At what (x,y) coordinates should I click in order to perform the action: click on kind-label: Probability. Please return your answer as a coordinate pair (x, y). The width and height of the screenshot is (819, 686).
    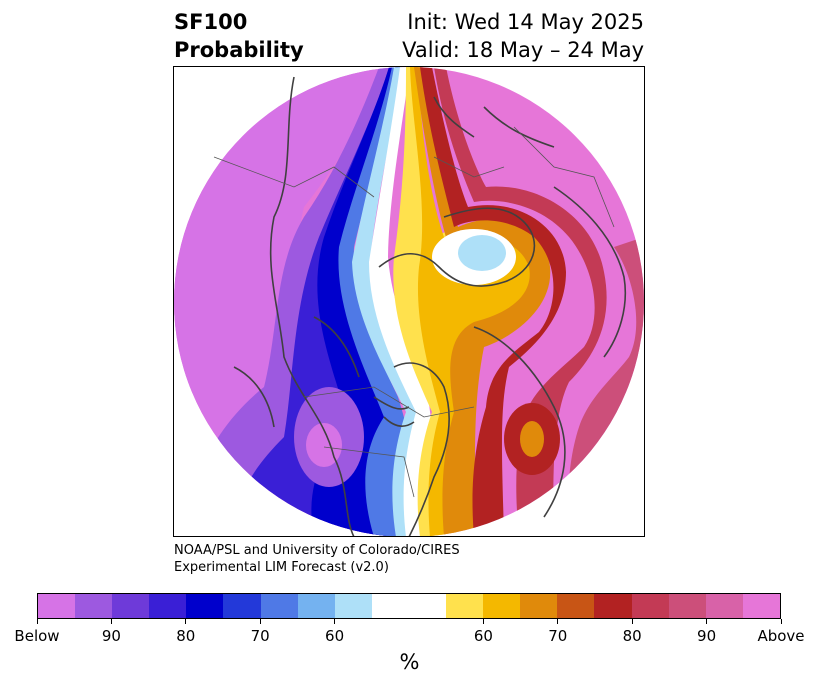
    Looking at the image, I should click on (239, 50).